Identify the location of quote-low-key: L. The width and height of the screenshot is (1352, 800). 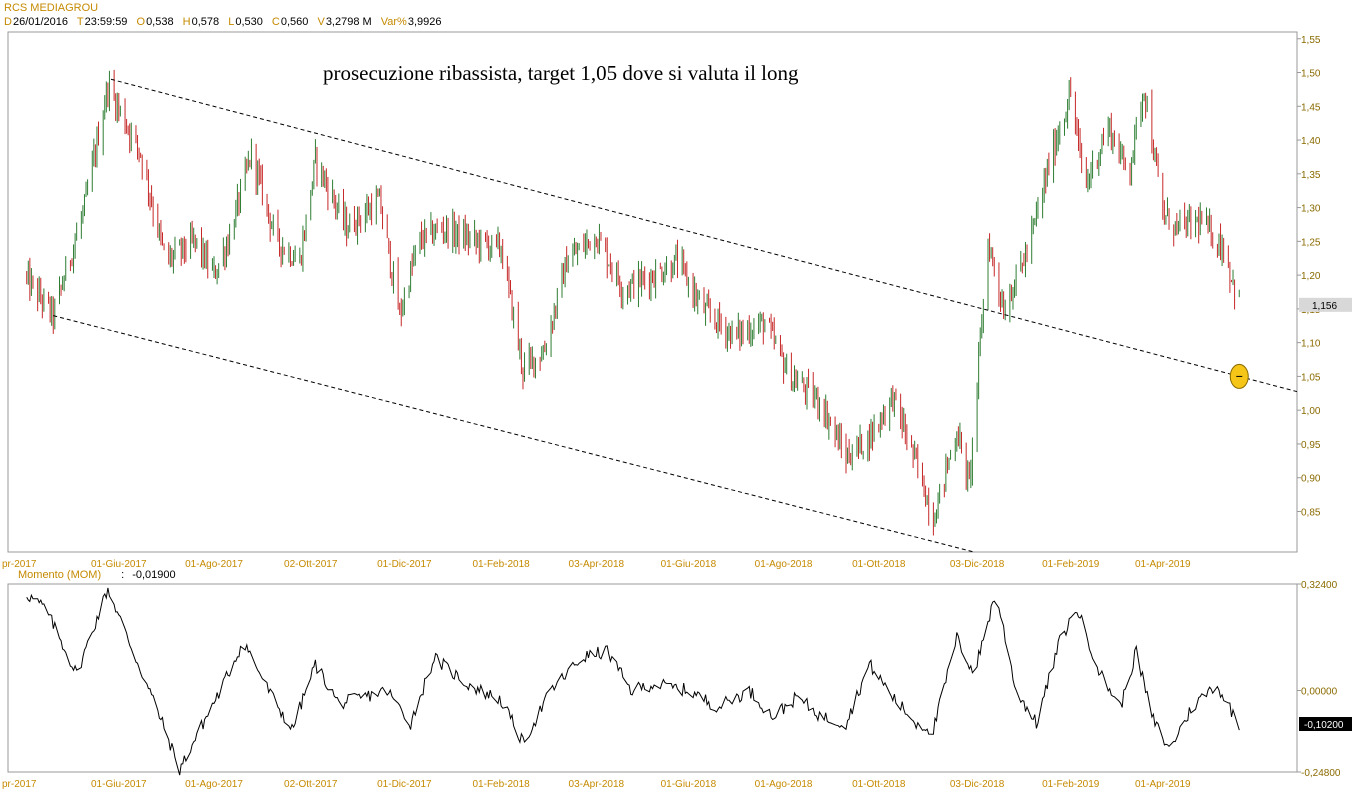
(231, 22).